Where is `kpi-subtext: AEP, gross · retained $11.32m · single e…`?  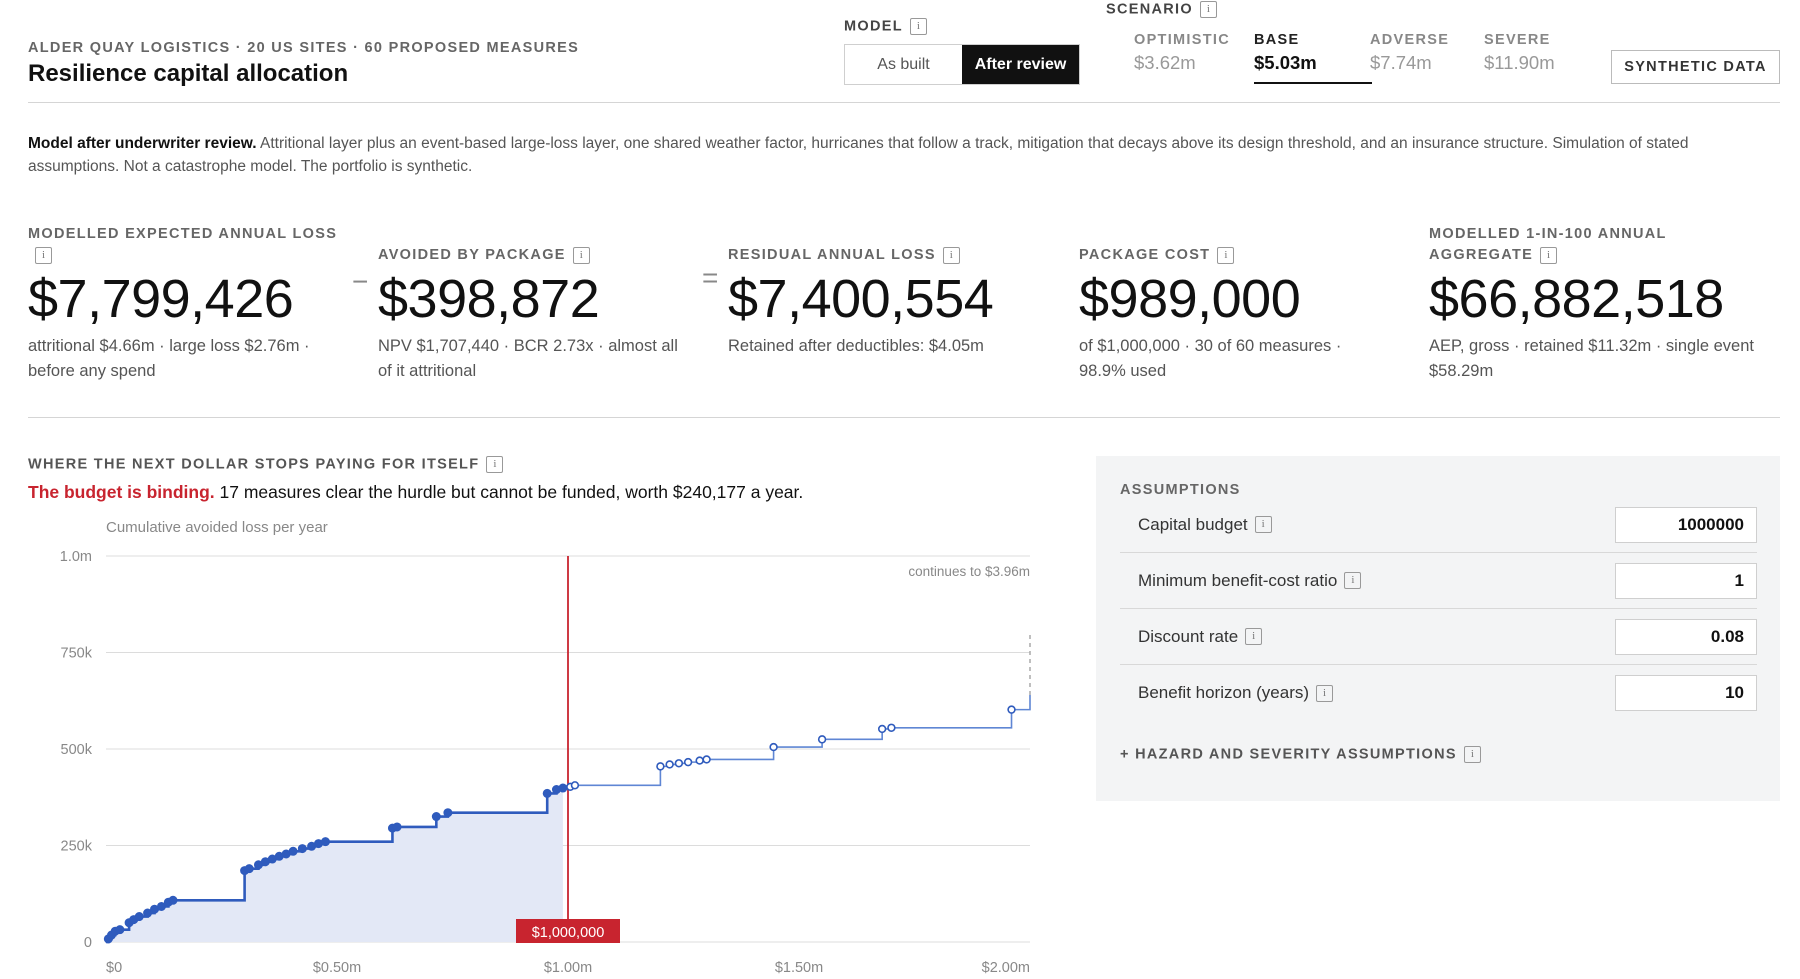 kpi-subtext: AEP, gross · retained $11.32m · single e… is located at coordinates (1591, 358).